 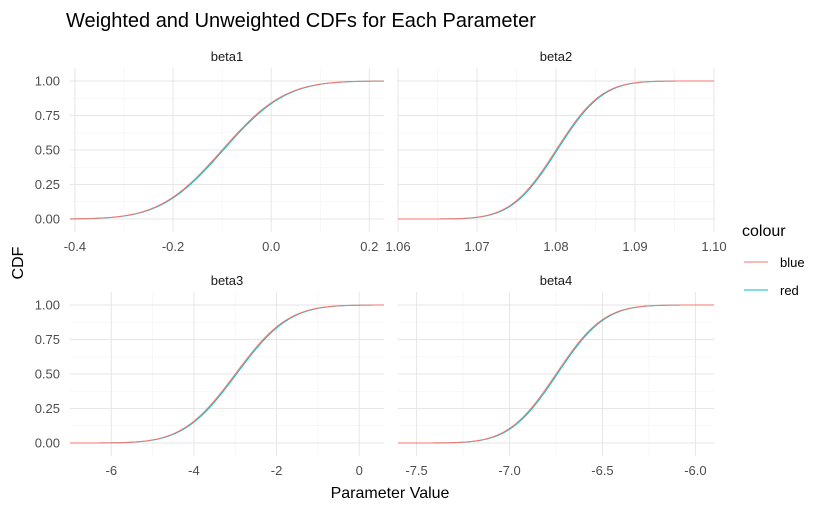 What do you see at coordinates (359, 470) in the screenshot?
I see `x-tick-label: 0` at bounding box center [359, 470].